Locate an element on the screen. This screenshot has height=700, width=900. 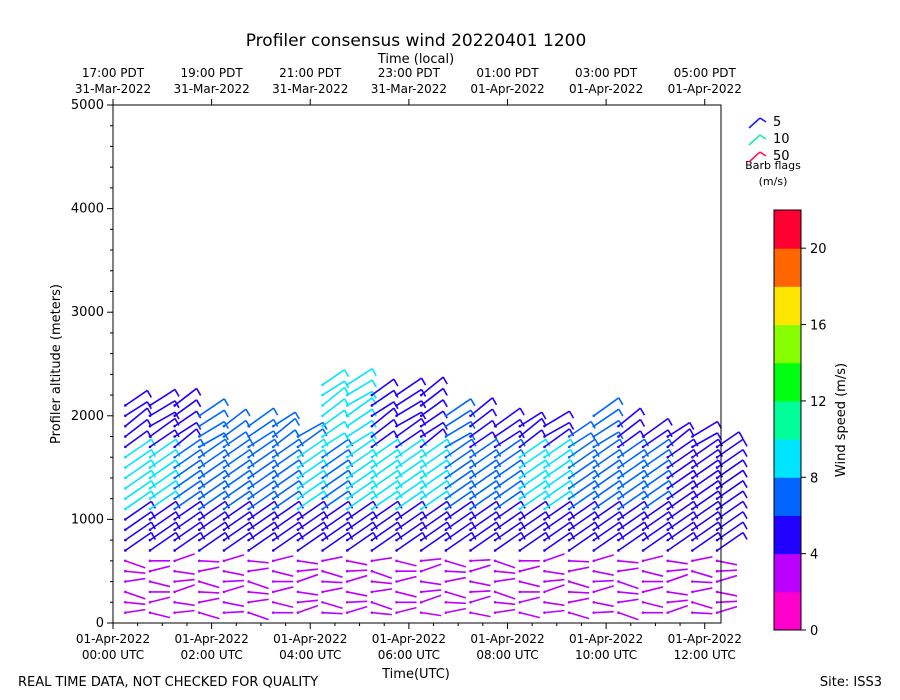
barb-flags-legend-item: 10 is located at coordinates (769, 139).